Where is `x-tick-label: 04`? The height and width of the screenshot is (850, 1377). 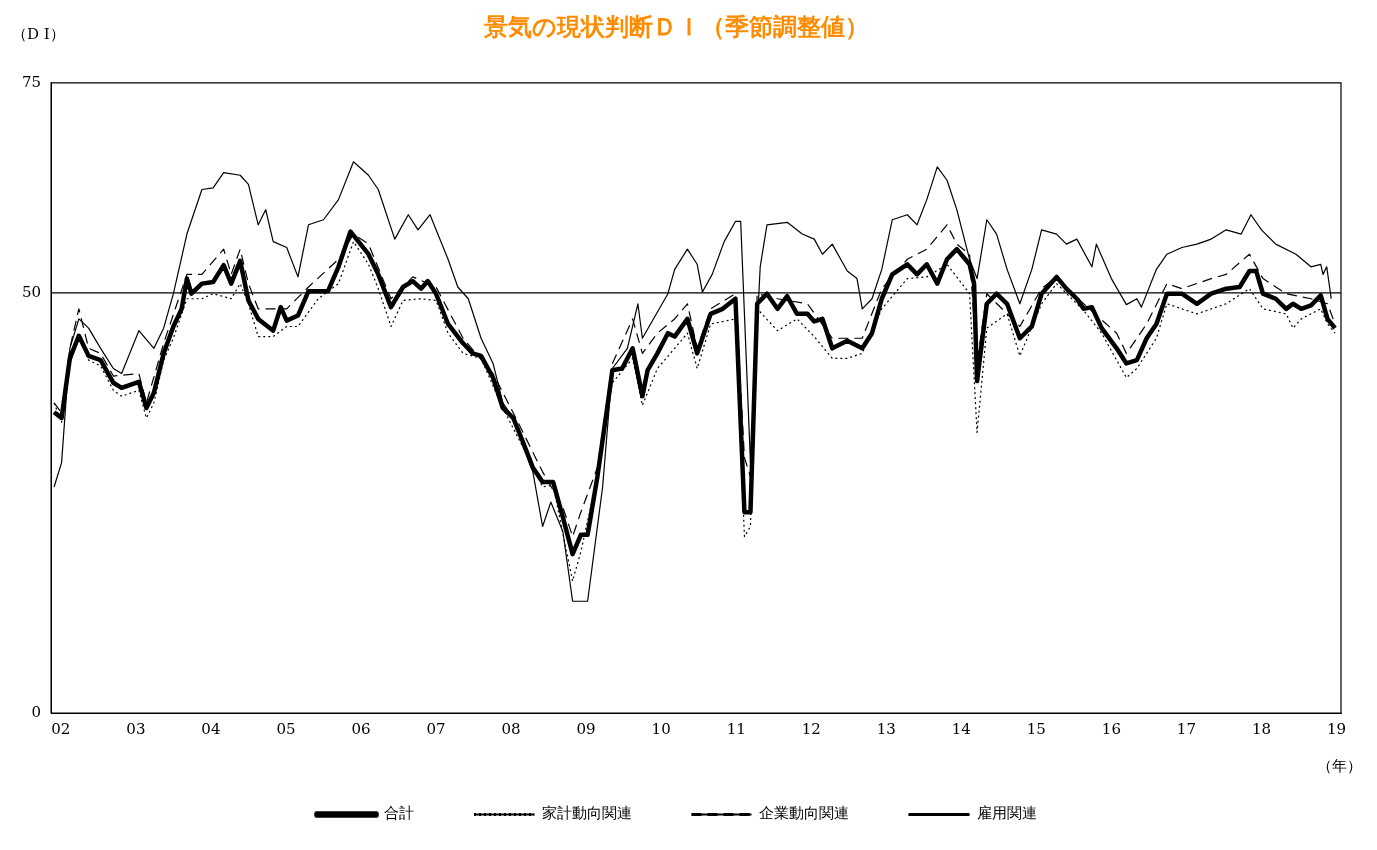
x-tick-label: 04 is located at coordinates (211, 728).